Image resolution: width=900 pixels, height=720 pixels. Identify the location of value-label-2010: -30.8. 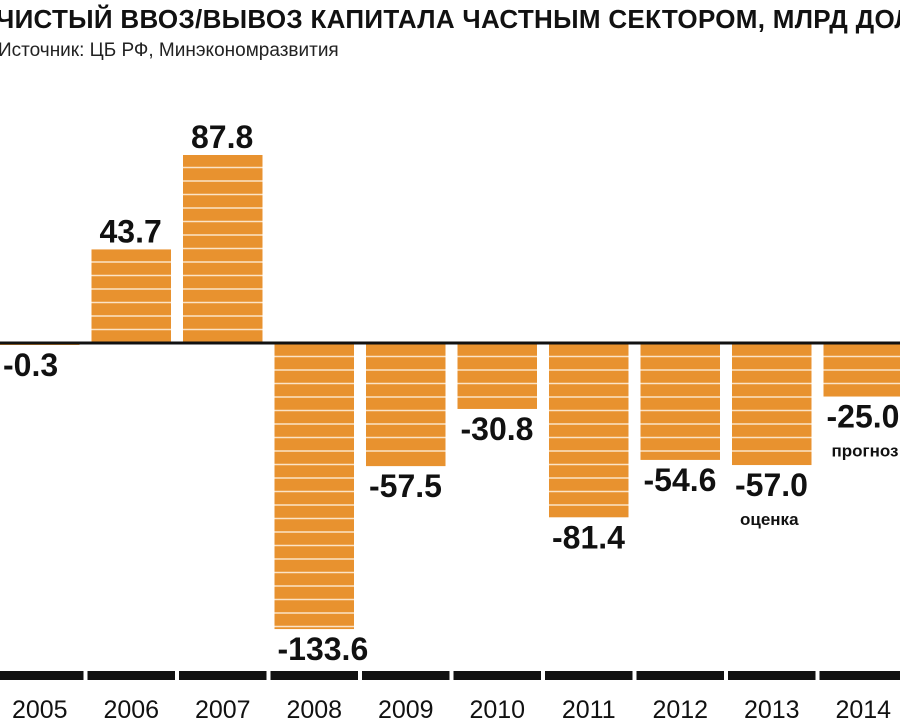
(497, 429).